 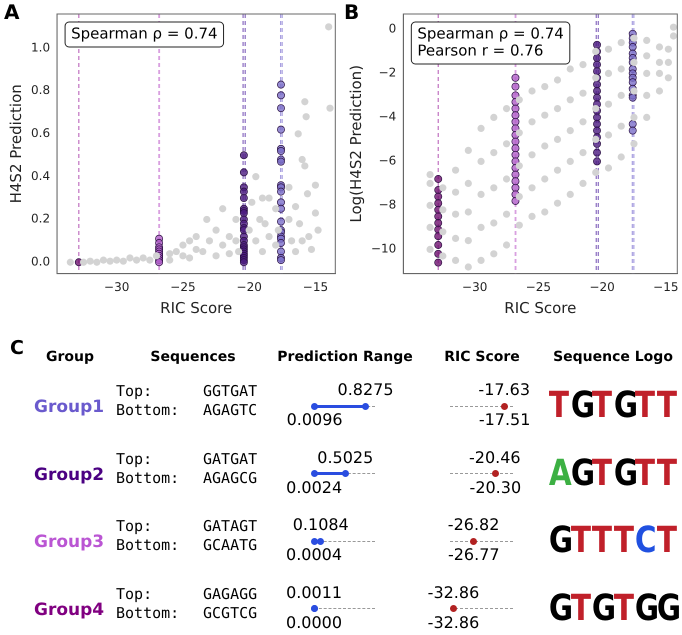 What do you see at coordinates (40, 175) in the screenshot?
I see `y-tick-label: 0.4` at bounding box center [40, 175].